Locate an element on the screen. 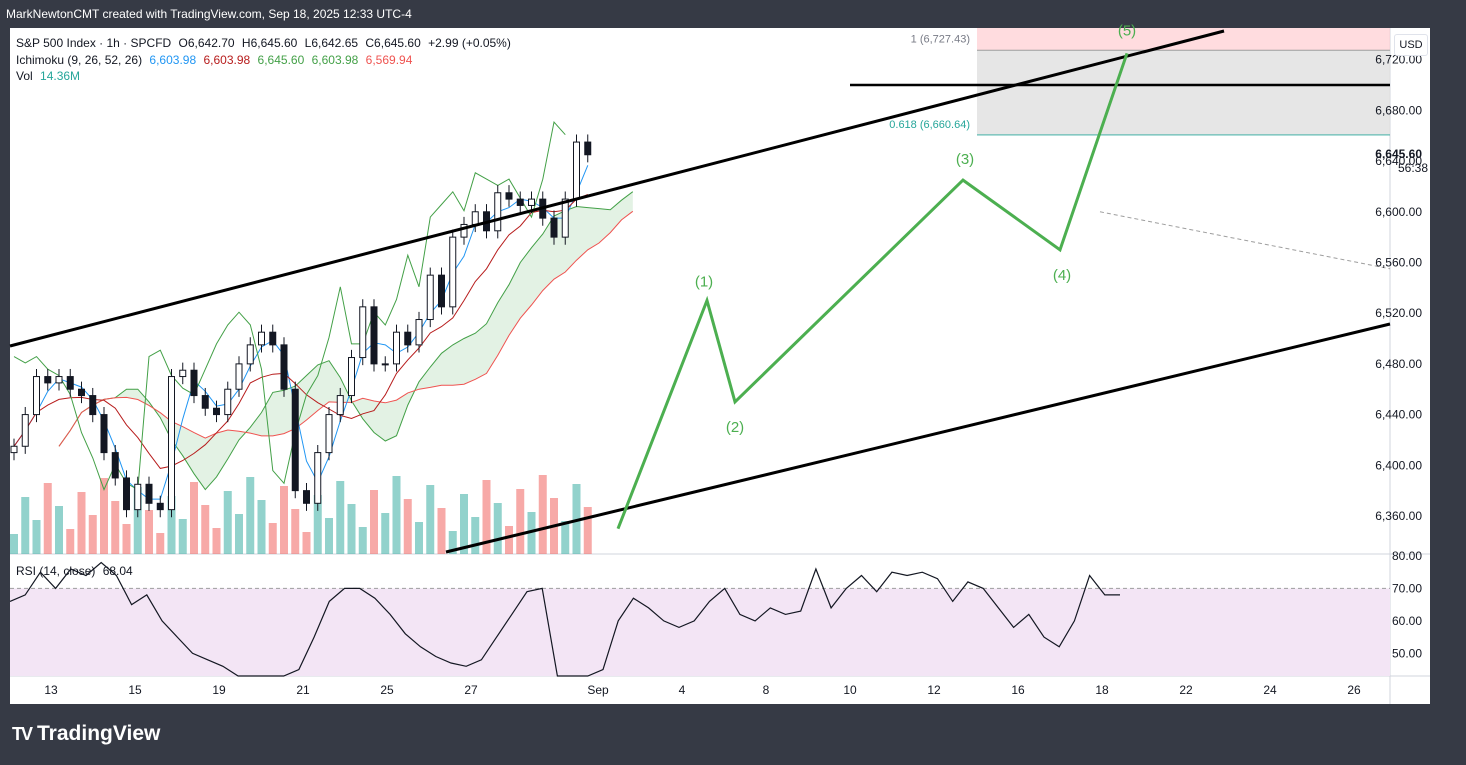  legend-row-rsi: RSI (14, close) 68.04 is located at coordinates (76, 571).